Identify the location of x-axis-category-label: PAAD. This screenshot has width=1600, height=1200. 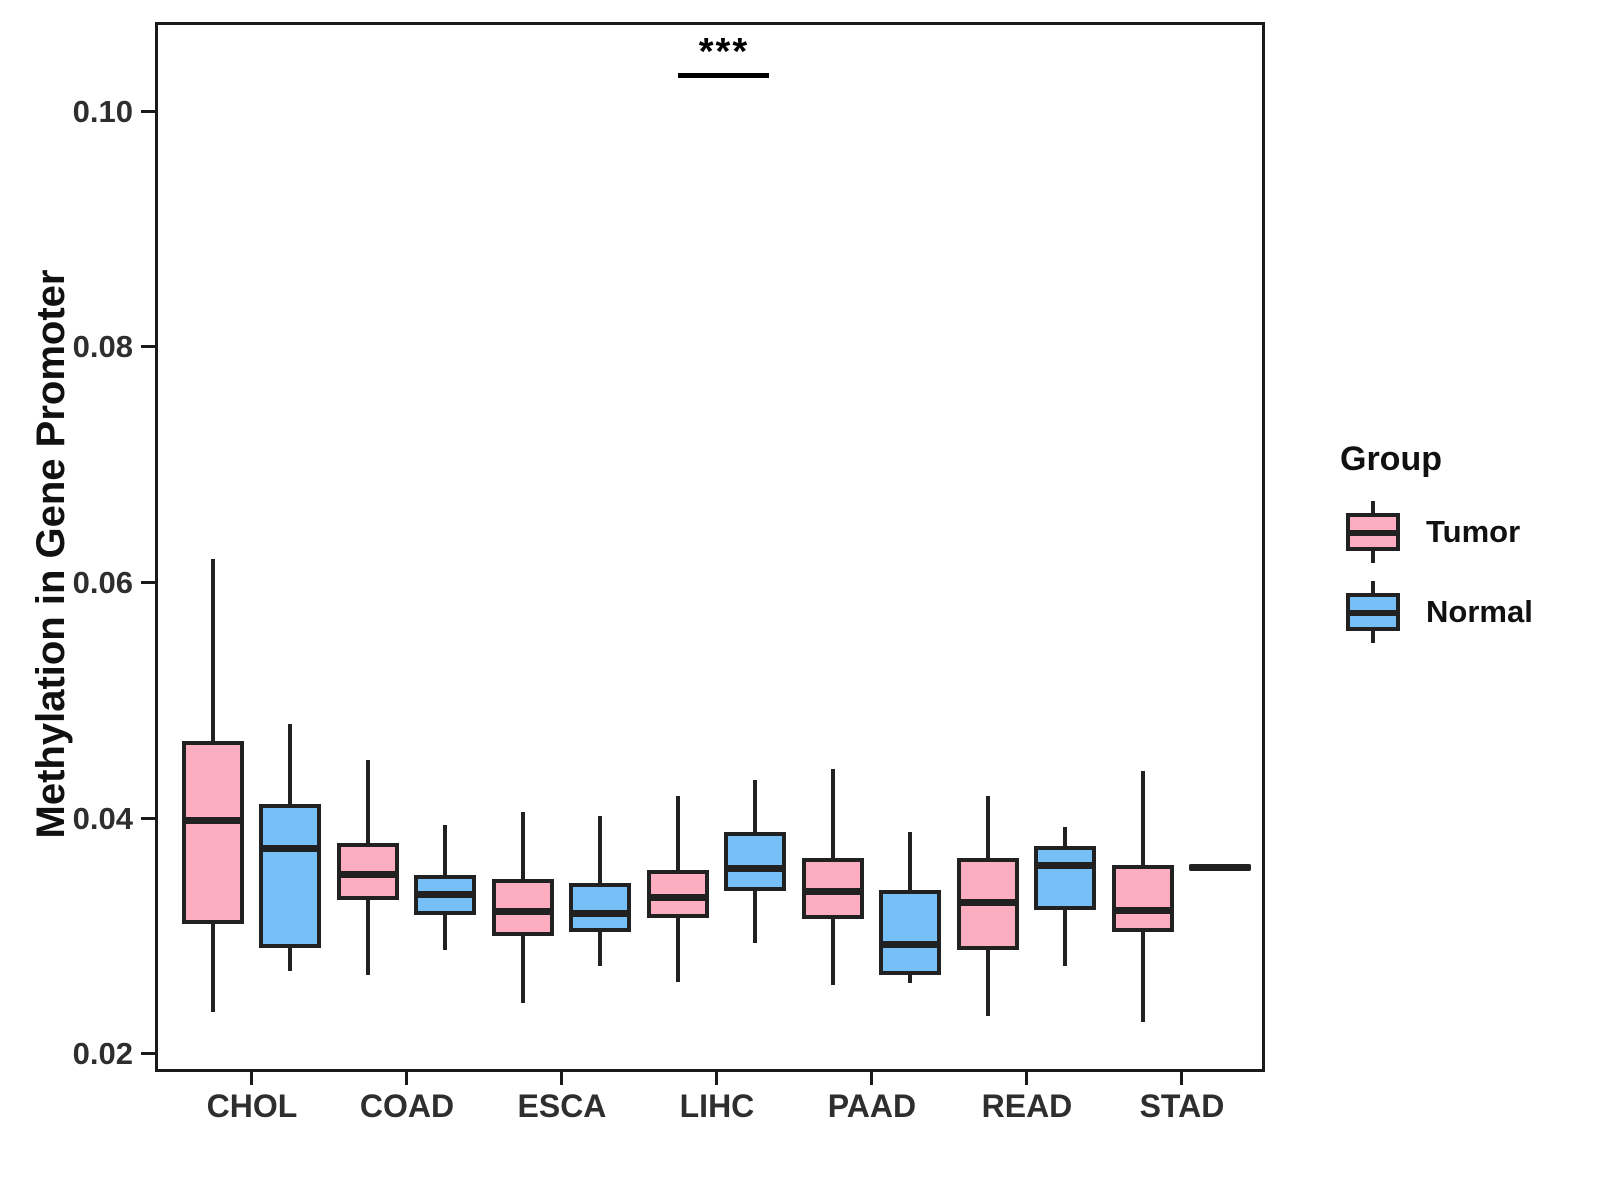
(872, 1106).